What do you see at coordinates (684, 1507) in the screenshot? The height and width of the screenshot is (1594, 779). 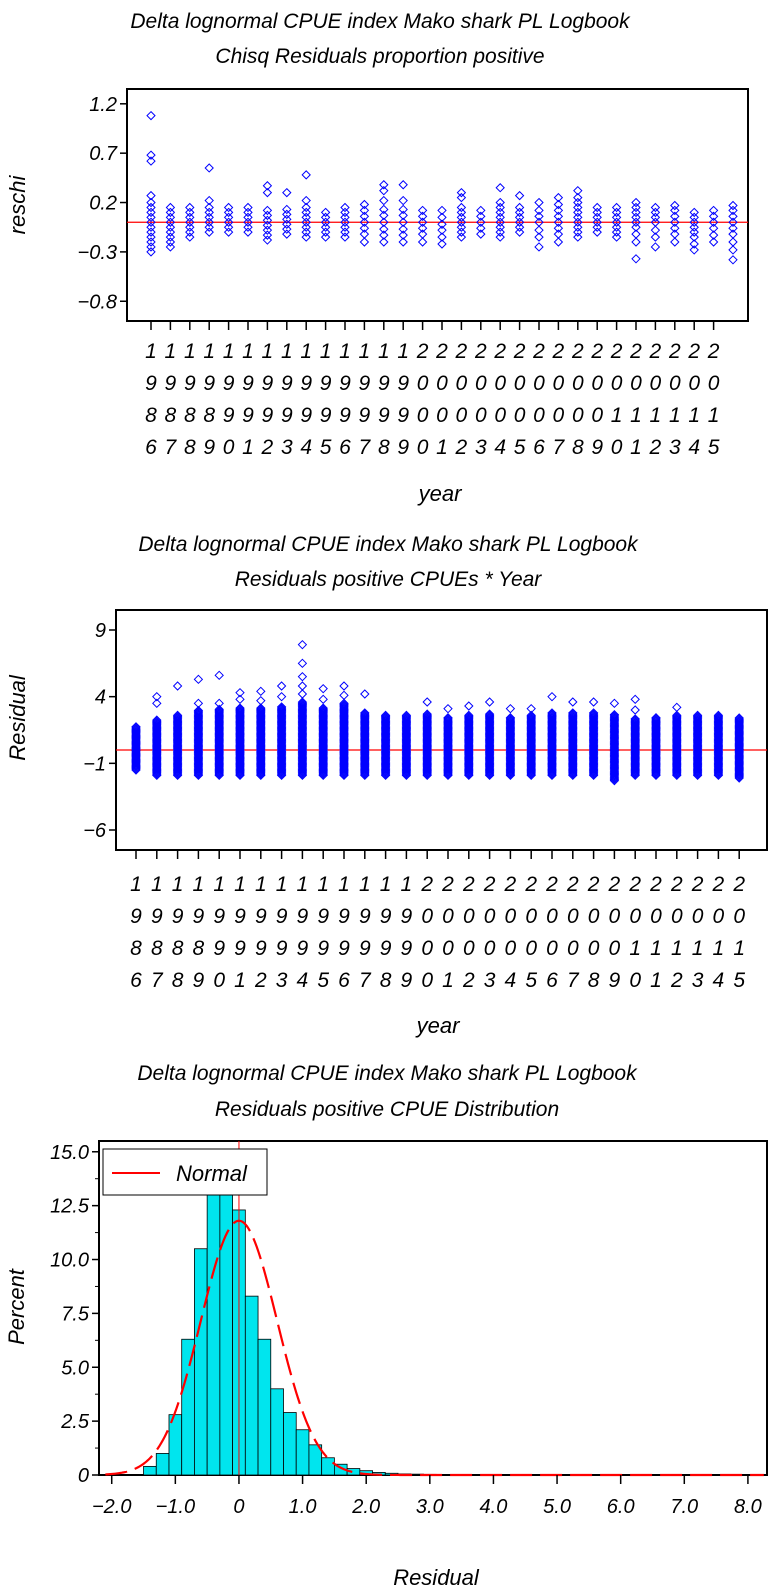 I see `x-tick-label: 7.0` at bounding box center [684, 1507].